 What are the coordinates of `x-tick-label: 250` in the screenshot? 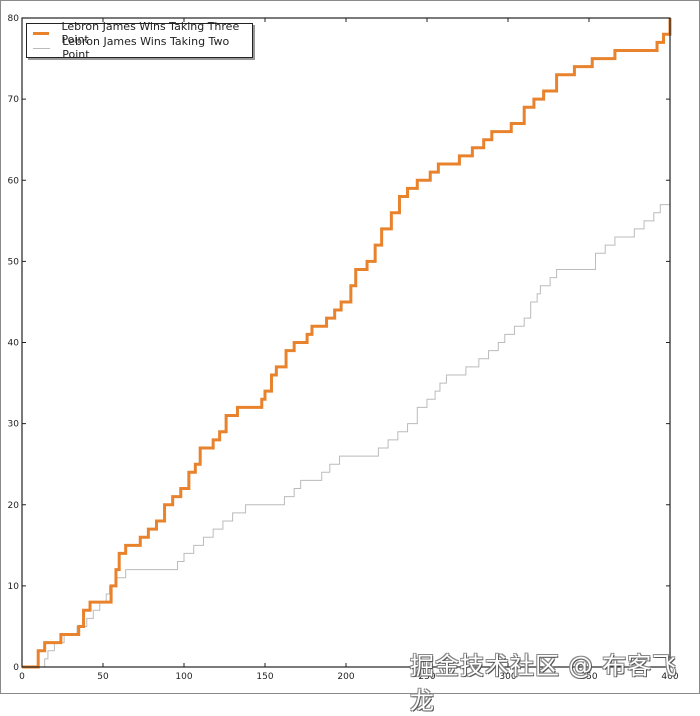 It's located at (426, 677).